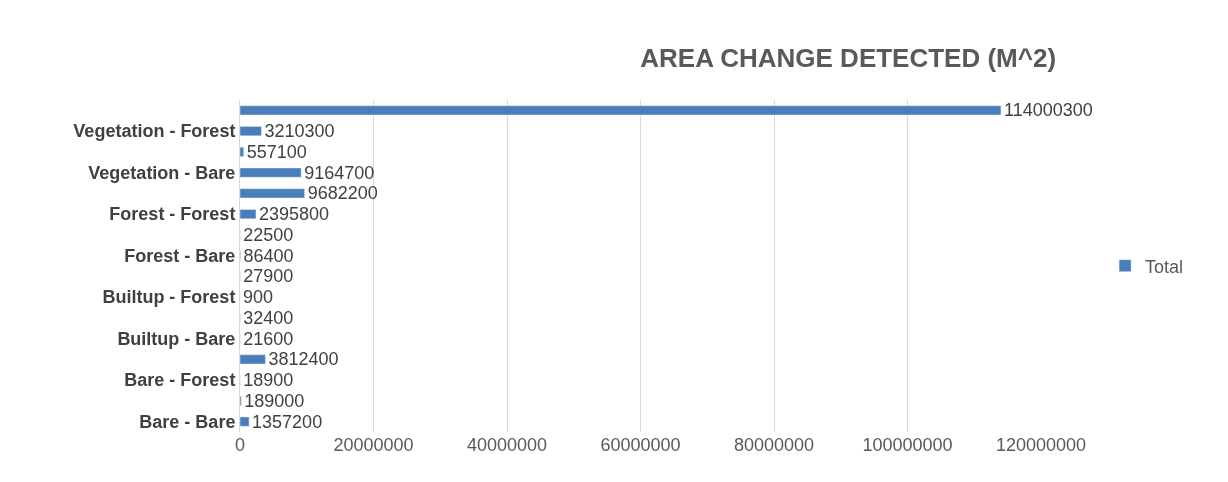 Image resolution: width=1228 pixels, height=482 pixels. I want to click on data-label: 1357200, so click(287, 421).